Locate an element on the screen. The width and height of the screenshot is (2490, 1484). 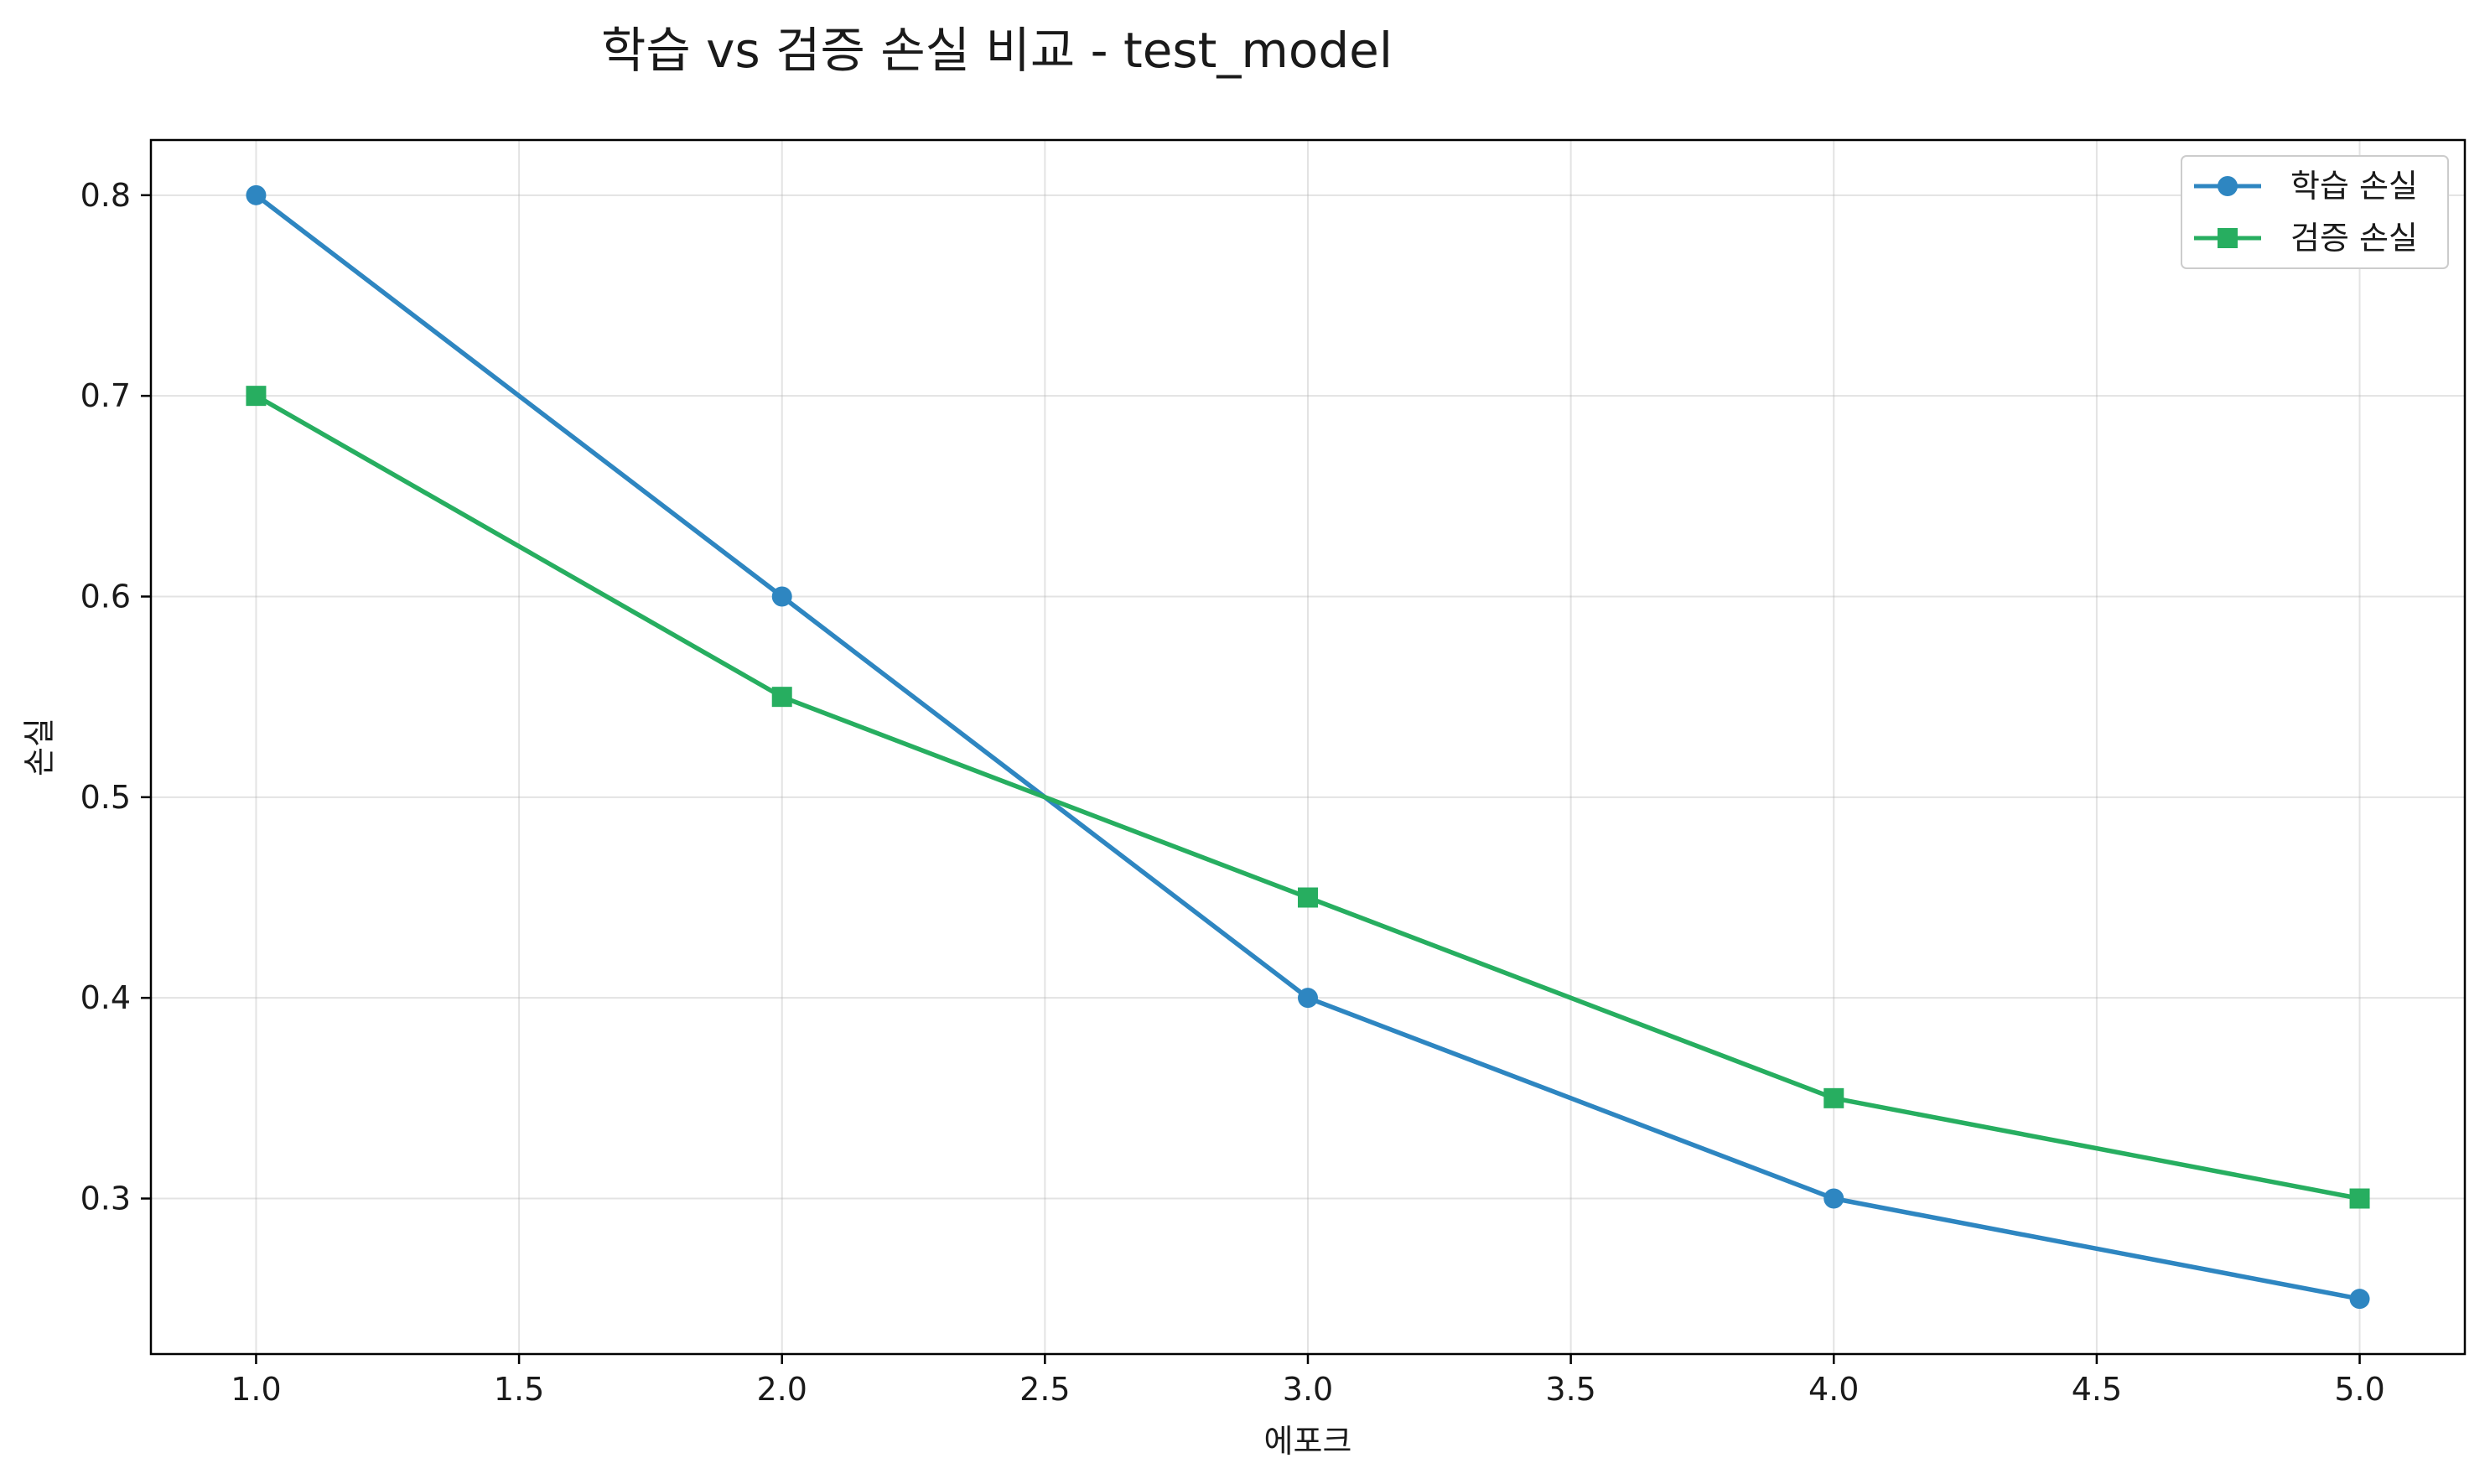
x-tick-label: 4.5 is located at coordinates (2097, 1389).